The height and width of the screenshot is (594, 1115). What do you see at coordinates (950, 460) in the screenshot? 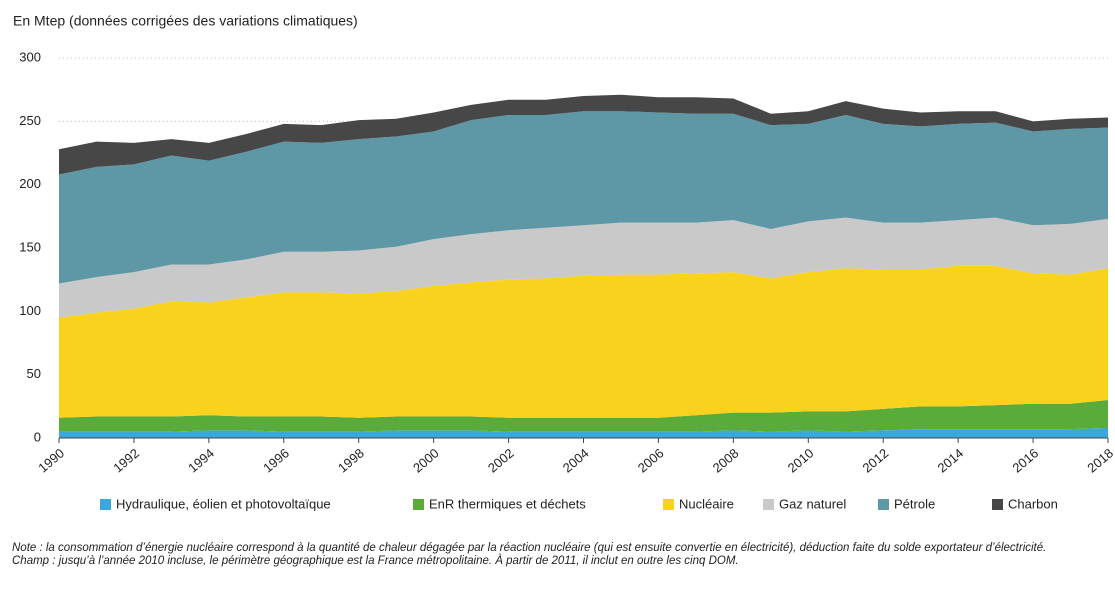
I see `x-tick-label: 2014` at bounding box center [950, 460].